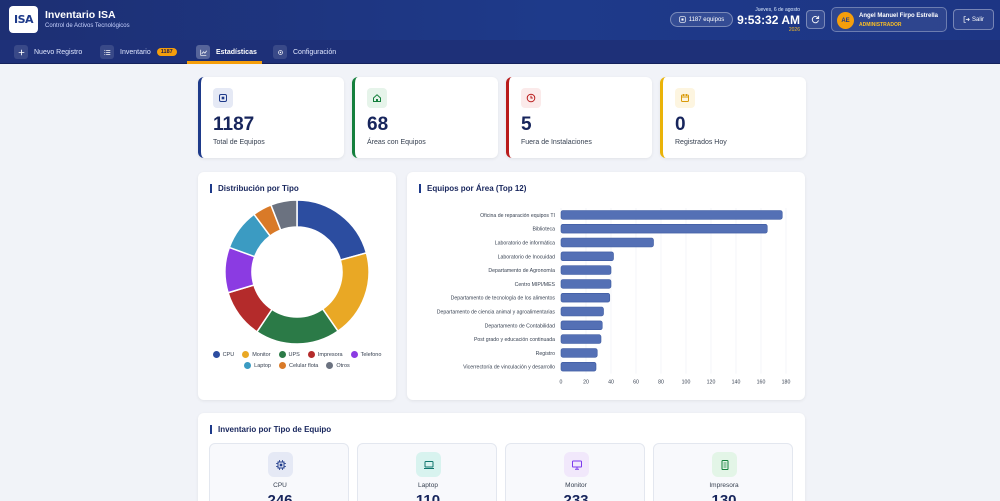  Describe the element at coordinates (365, 354) in the screenshot. I see `legend-item: Telefono` at that location.